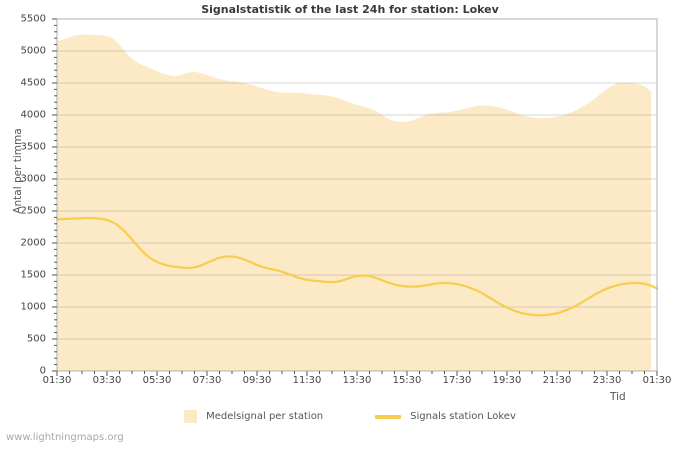 The width and height of the screenshot is (700, 450). What do you see at coordinates (265, 416) in the screenshot?
I see `legend-area-label: Medelsignal per station` at bounding box center [265, 416].